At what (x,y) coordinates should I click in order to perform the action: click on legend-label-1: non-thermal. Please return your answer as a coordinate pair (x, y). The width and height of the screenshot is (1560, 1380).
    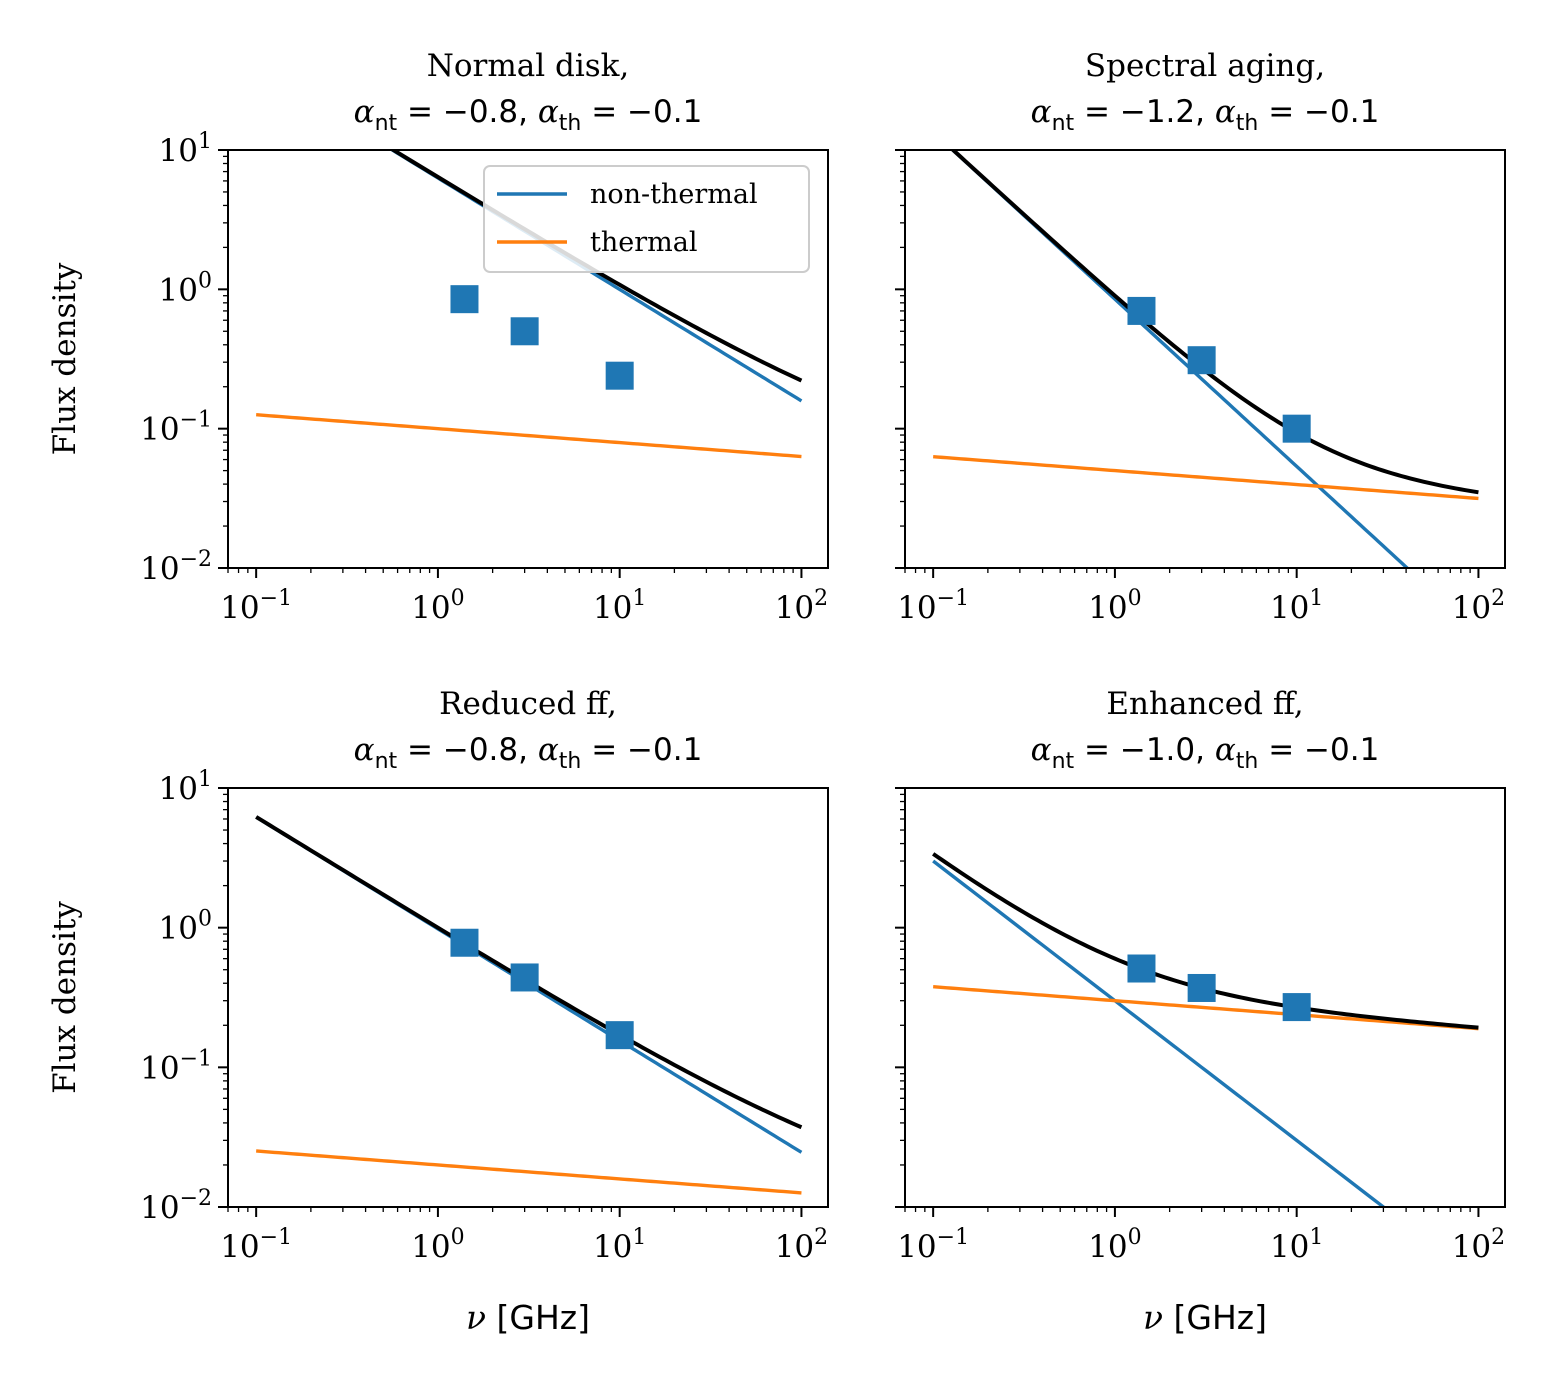
    Looking at the image, I should click on (674, 194).